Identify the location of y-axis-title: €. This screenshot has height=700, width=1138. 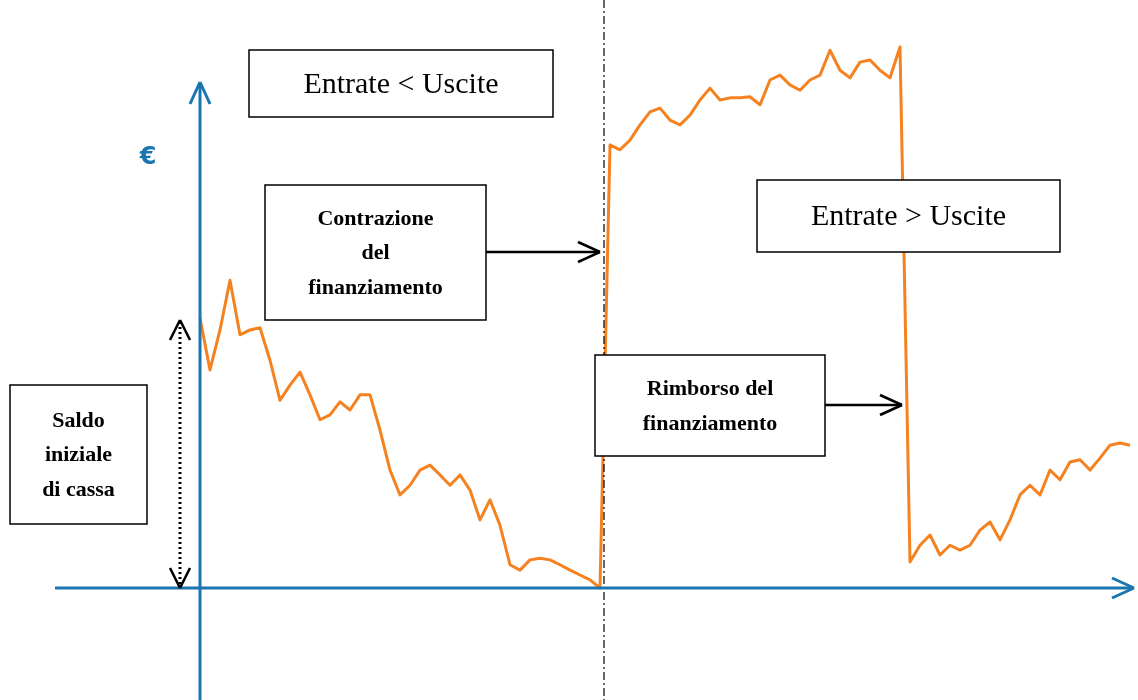
(147, 156).